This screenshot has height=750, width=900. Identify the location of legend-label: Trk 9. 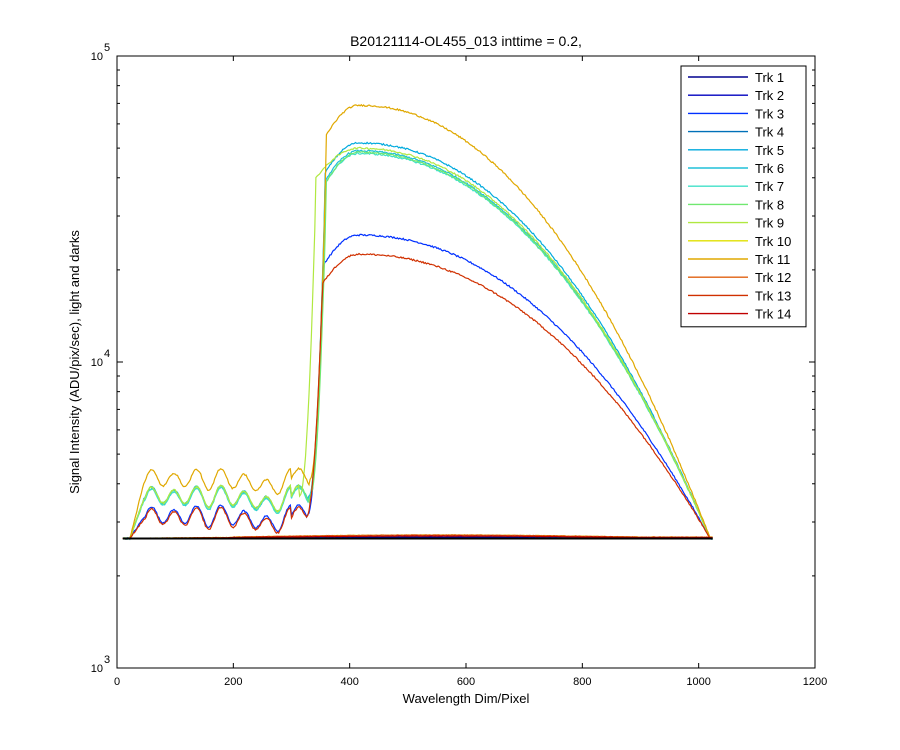
(769, 223).